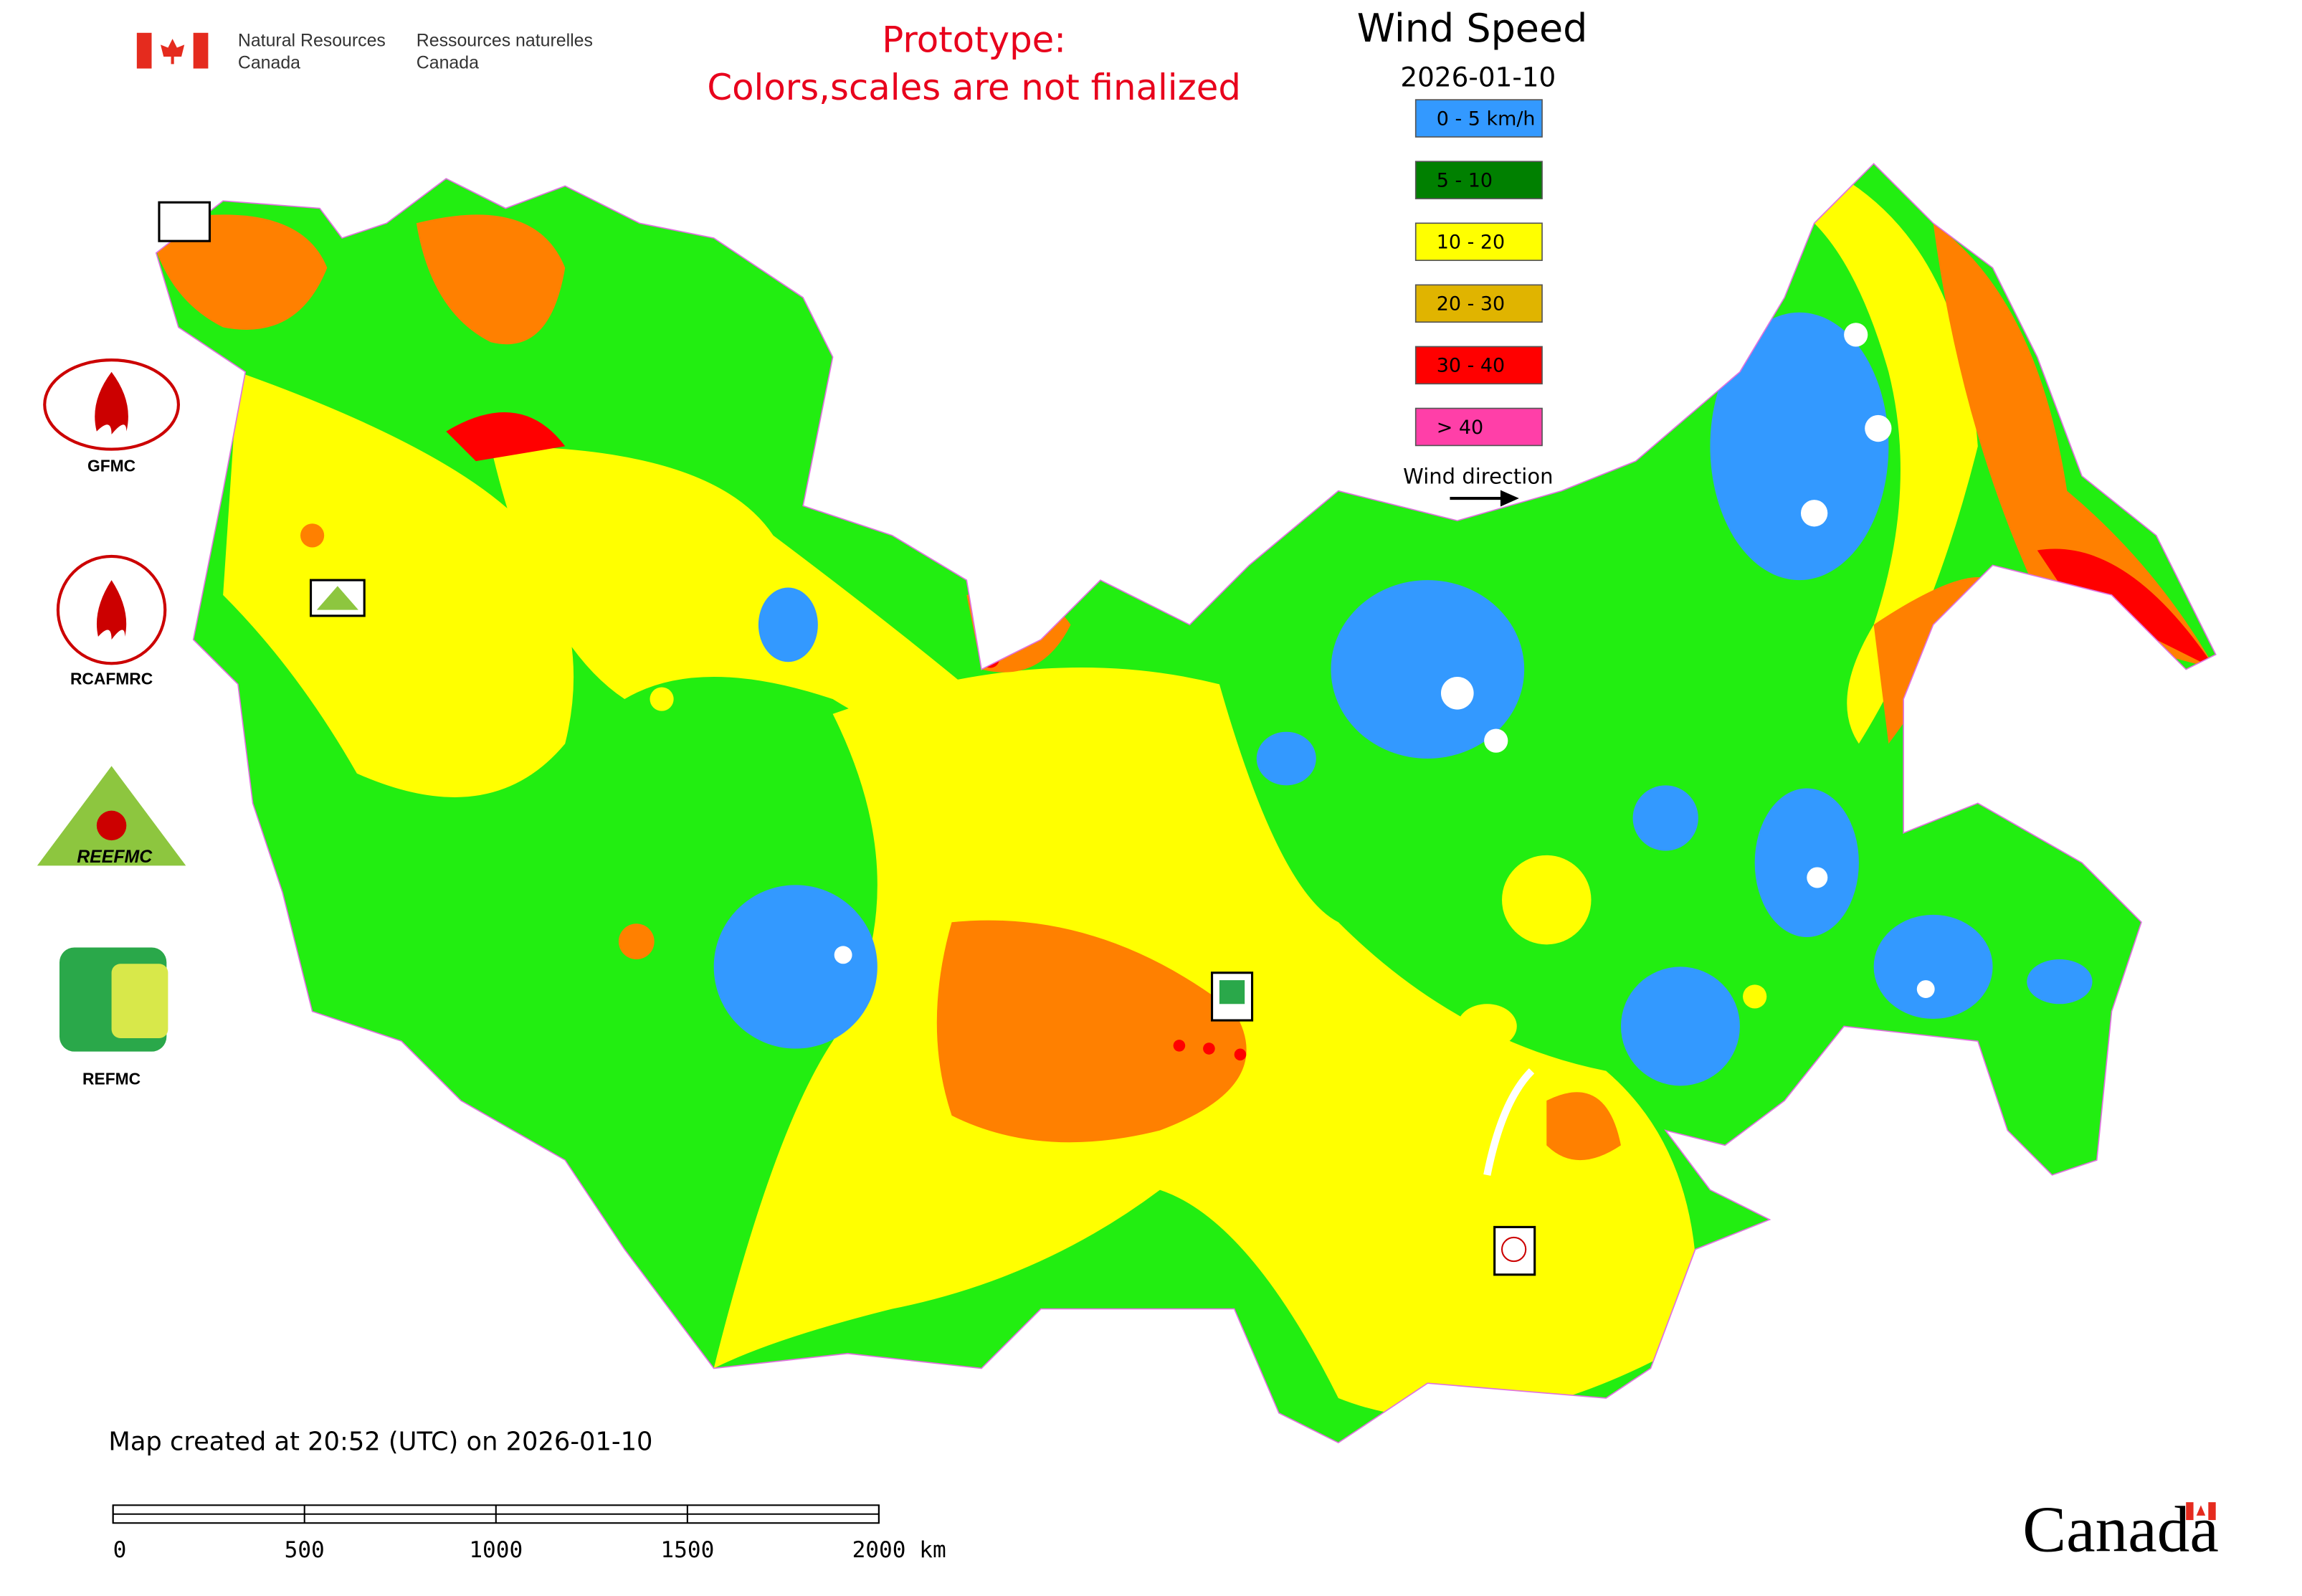 The height and width of the screenshot is (1596, 2302). Describe the element at coordinates (120, 1550) in the screenshot. I see `scale-label: 0` at that location.